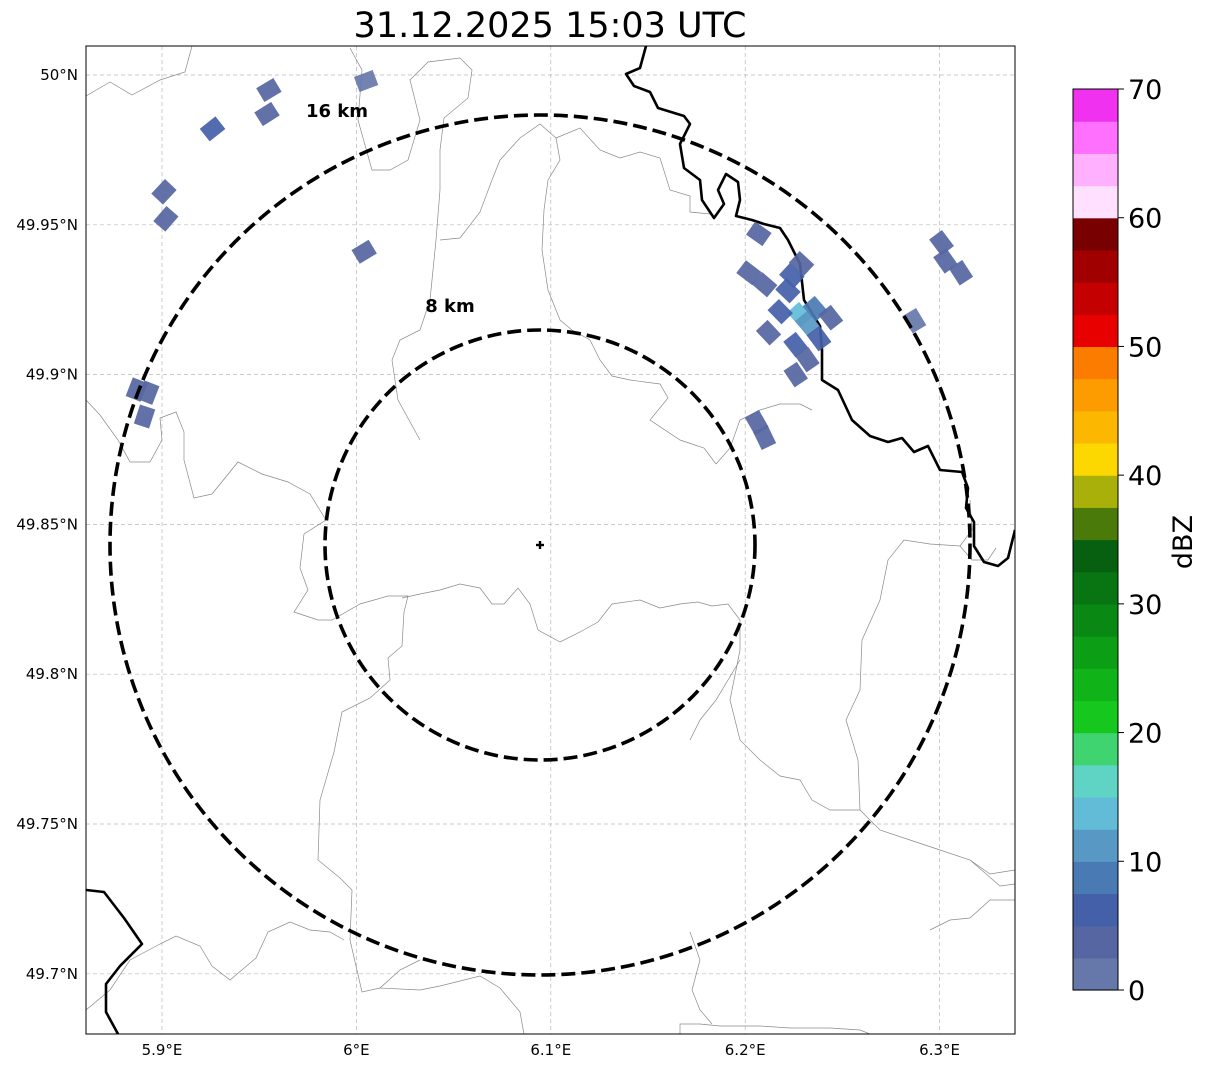  Describe the element at coordinates (1145, 862) in the screenshot. I see `colorbar-tick-label: 10` at that location.